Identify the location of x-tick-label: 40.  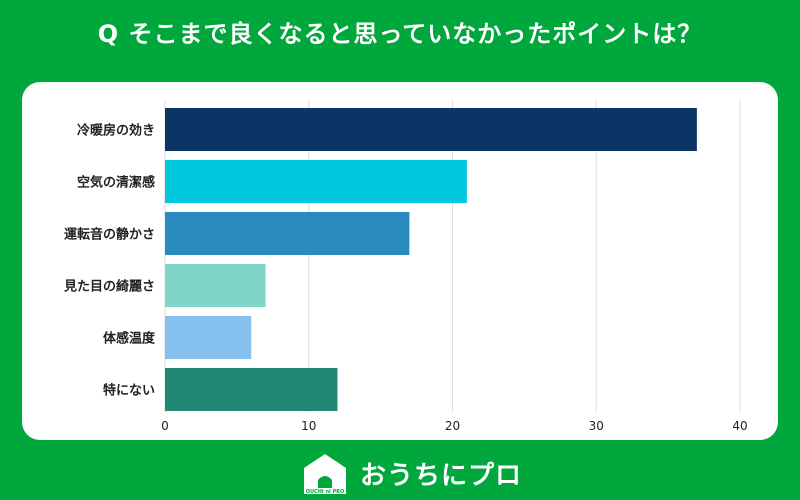
(739, 426).